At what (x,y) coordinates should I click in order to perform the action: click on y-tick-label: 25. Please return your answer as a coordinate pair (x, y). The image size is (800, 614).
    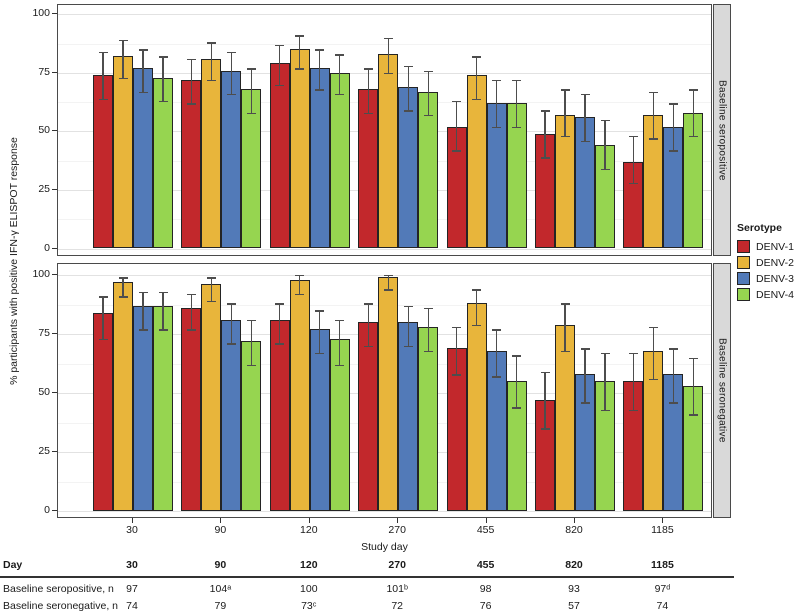
    Looking at the image, I should click on (44, 188).